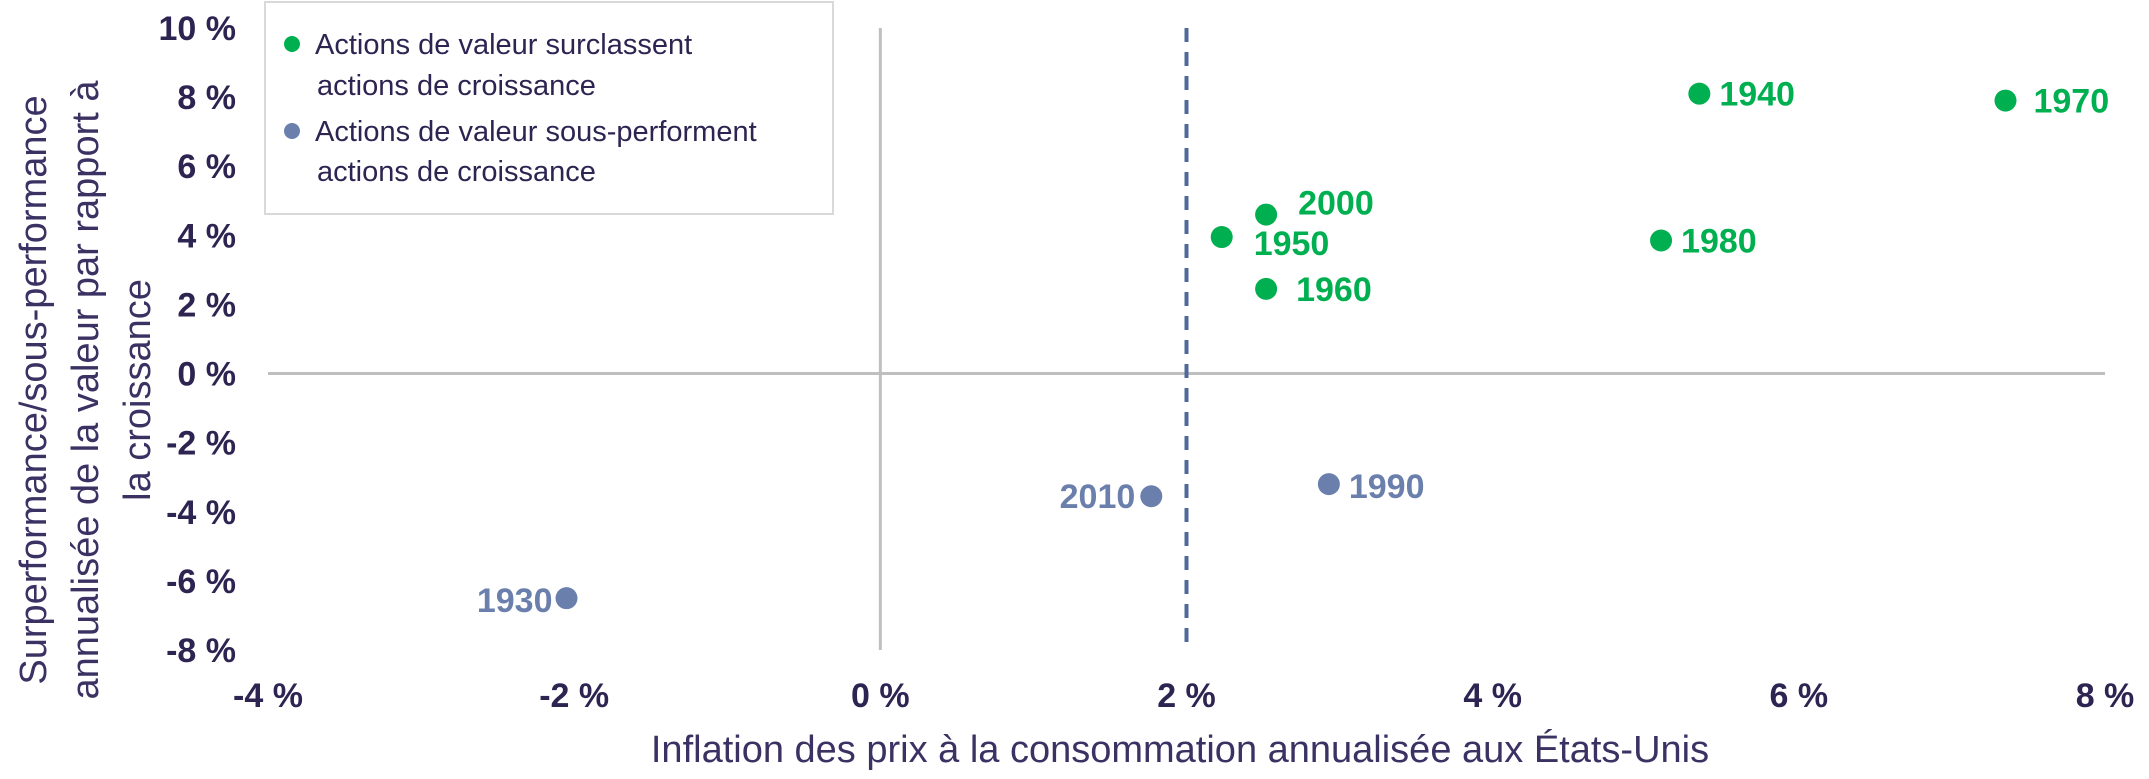  Describe the element at coordinates (1328, 484) in the screenshot. I see `data-point-1990` at that location.